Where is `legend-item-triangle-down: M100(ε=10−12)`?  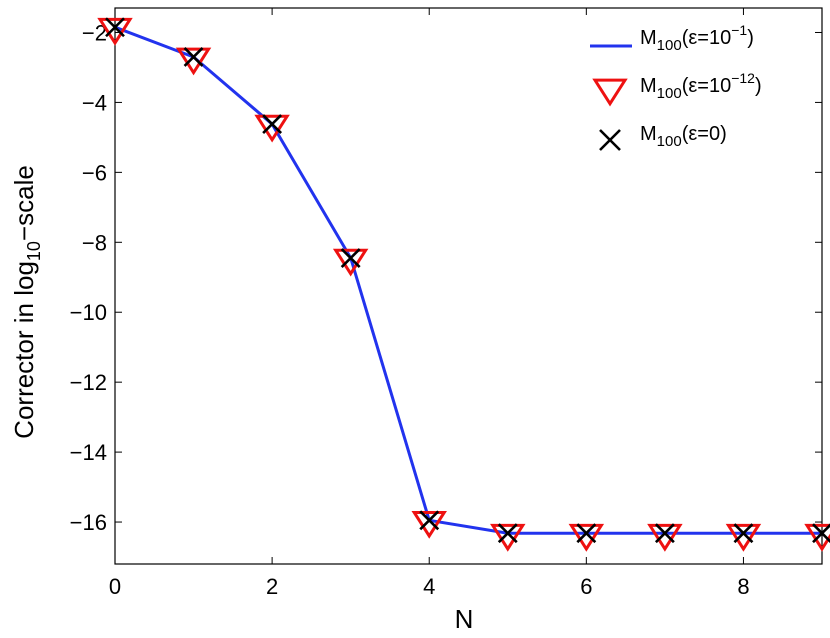 legend-item-triangle-down: M100(ε=10−12) is located at coordinates (677, 88).